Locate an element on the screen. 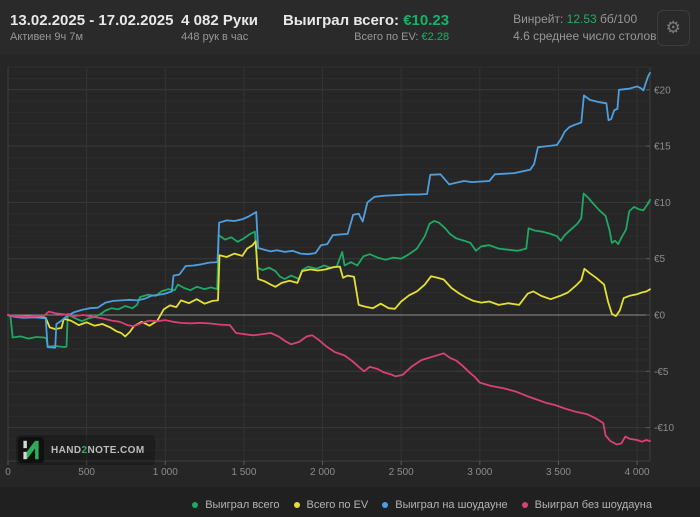 The image size is (700, 517). legend-label: Всего по EV is located at coordinates (337, 504).